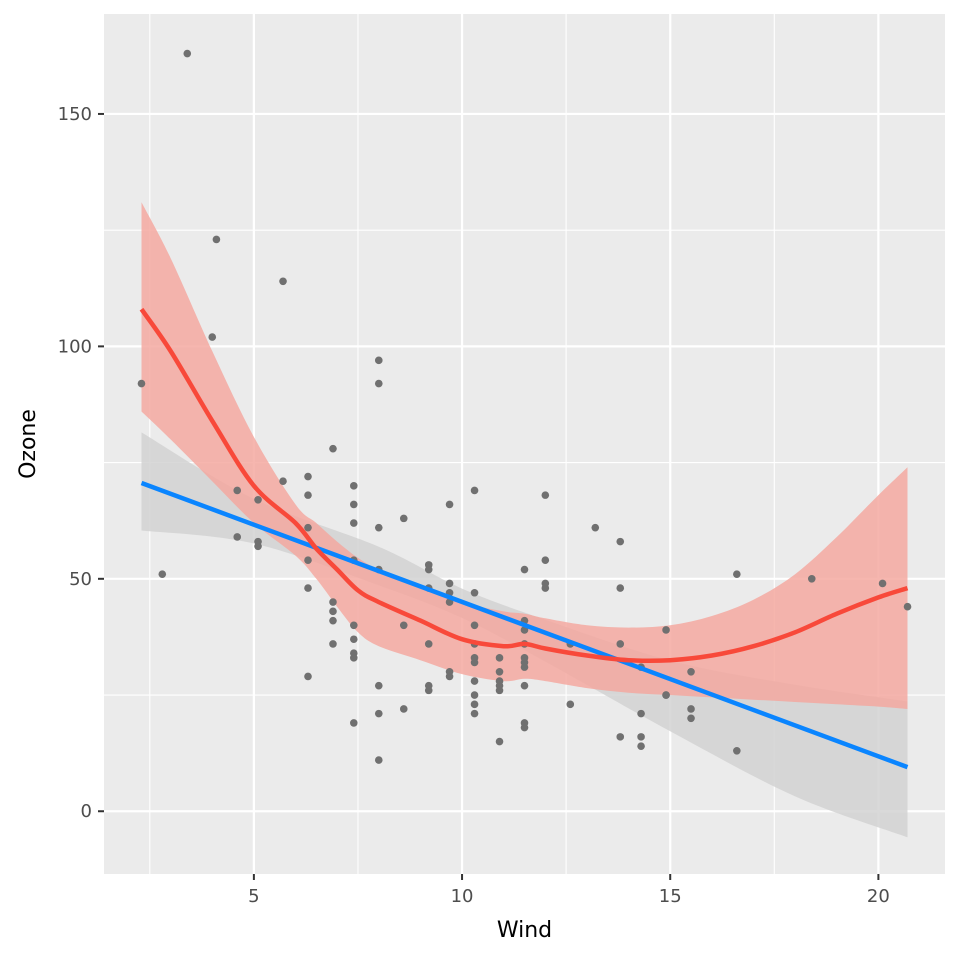  I want to click on x-tick-label: 20, so click(878, 896).